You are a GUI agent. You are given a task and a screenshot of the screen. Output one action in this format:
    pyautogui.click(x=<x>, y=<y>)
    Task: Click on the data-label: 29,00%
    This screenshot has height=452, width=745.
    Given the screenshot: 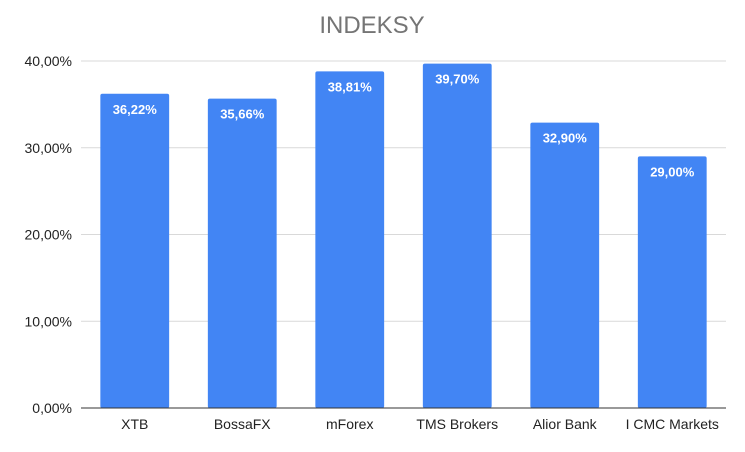 What is the action you would take?
    pyautogui.click(x=672, y=171)
    